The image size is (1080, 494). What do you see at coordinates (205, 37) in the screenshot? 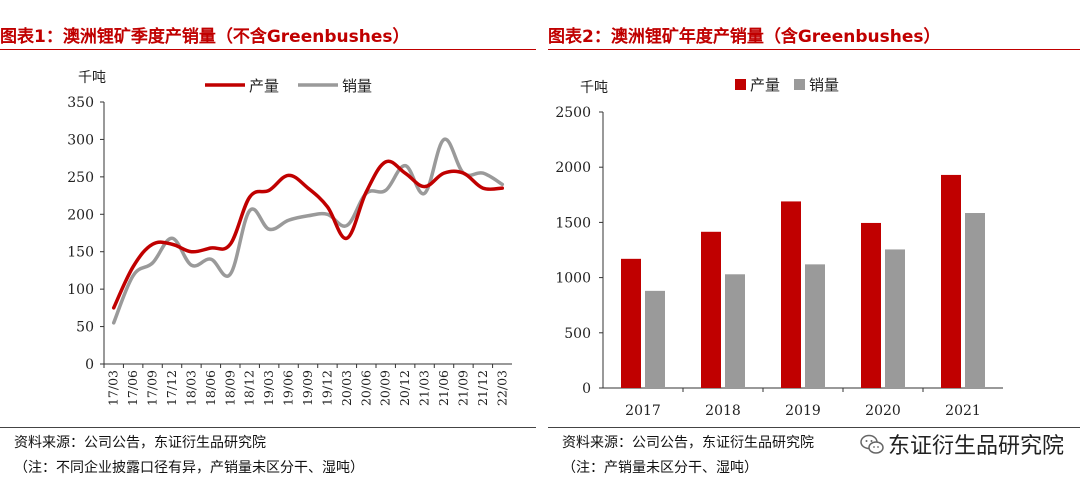
I see `chart-title-quarterly: 图表1：澳洲锂矿季度产销量（不含Greenbushes）` at bounding box center [205, 37].